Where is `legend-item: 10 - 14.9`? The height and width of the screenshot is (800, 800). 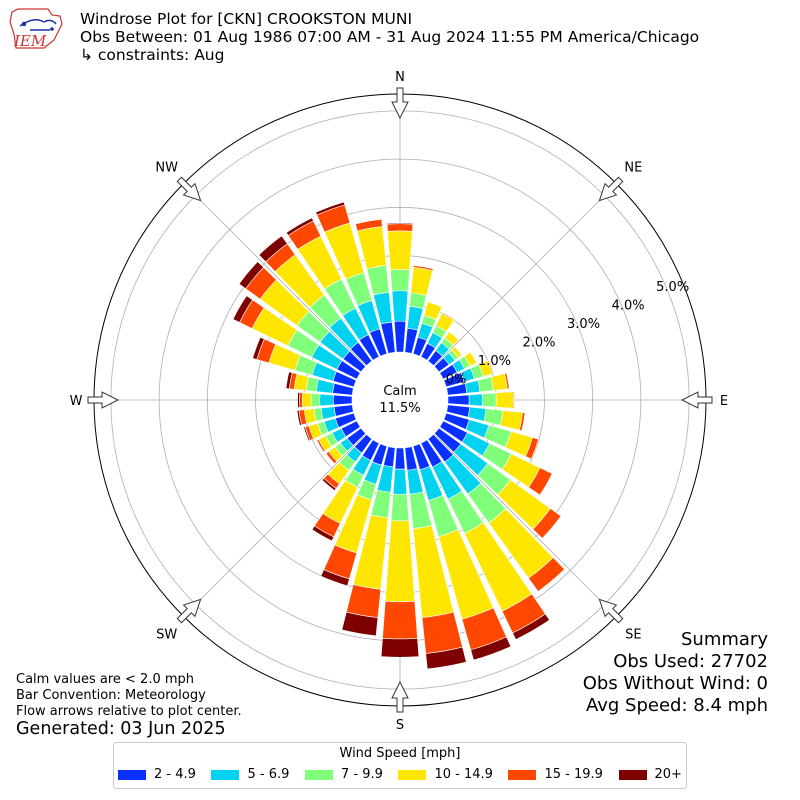
legend-item: 10 - 14.9 is located at coordinates (445, 774).